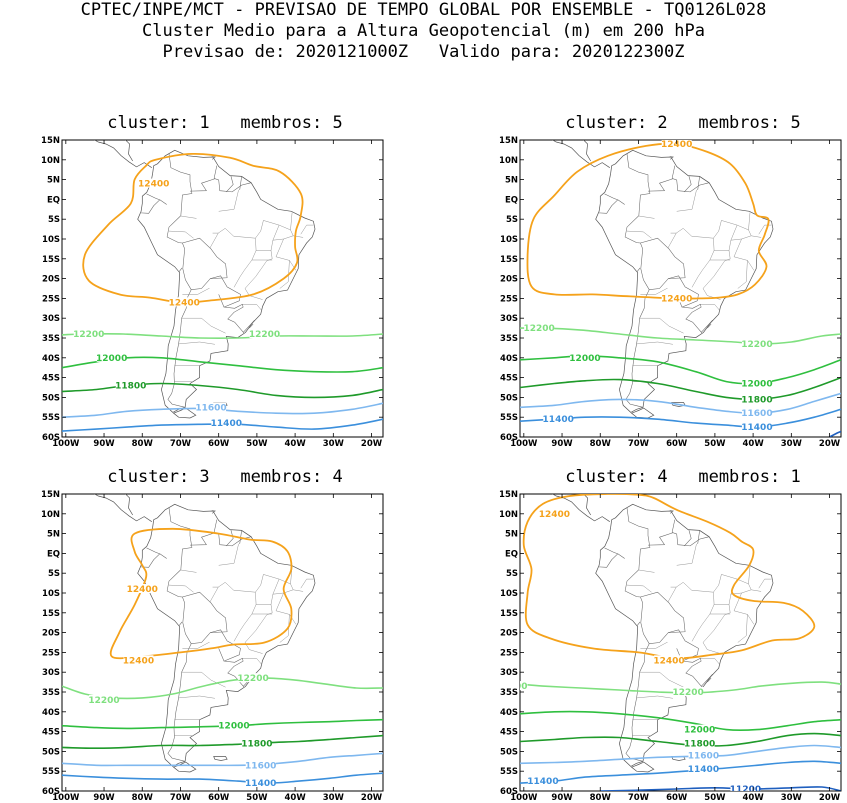 This screenshot has height=803, width=847. What do you see at coordinates (104, 444) in the screenshot?
I see `lon-label: 90W` at bounding box center [104, 444].